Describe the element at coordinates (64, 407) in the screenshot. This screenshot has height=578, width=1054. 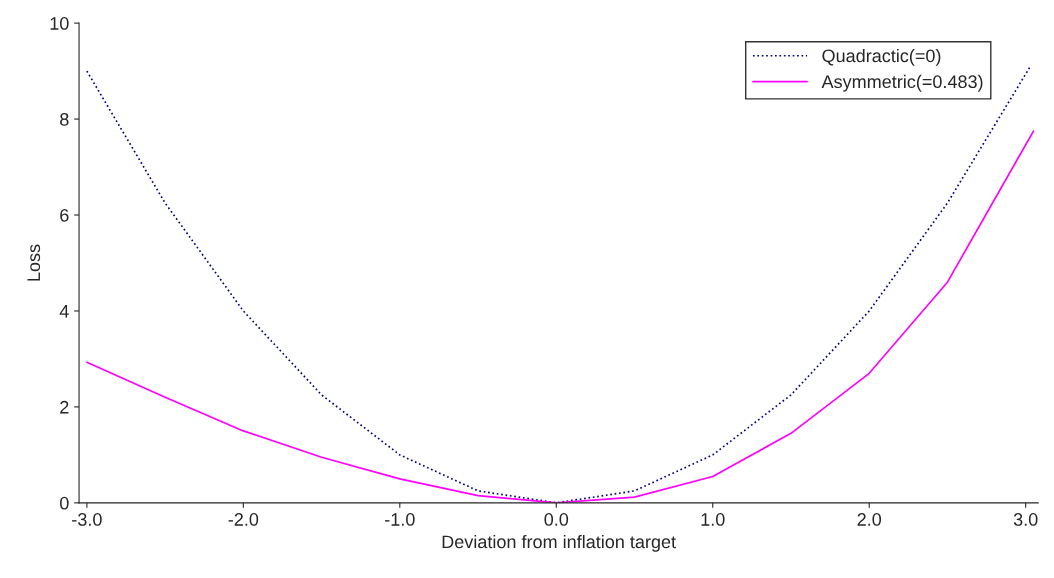
I see `y-tick-label: 2` at that location.